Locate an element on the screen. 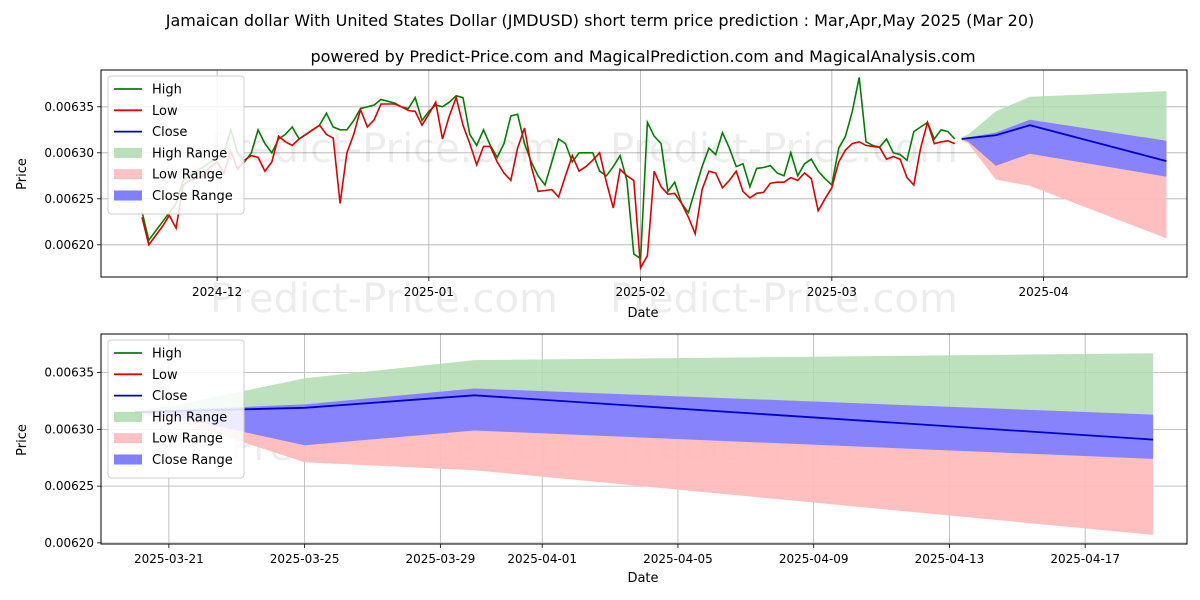  x-tick-label: 2025-03-21 is located at coordinates (169, 559).